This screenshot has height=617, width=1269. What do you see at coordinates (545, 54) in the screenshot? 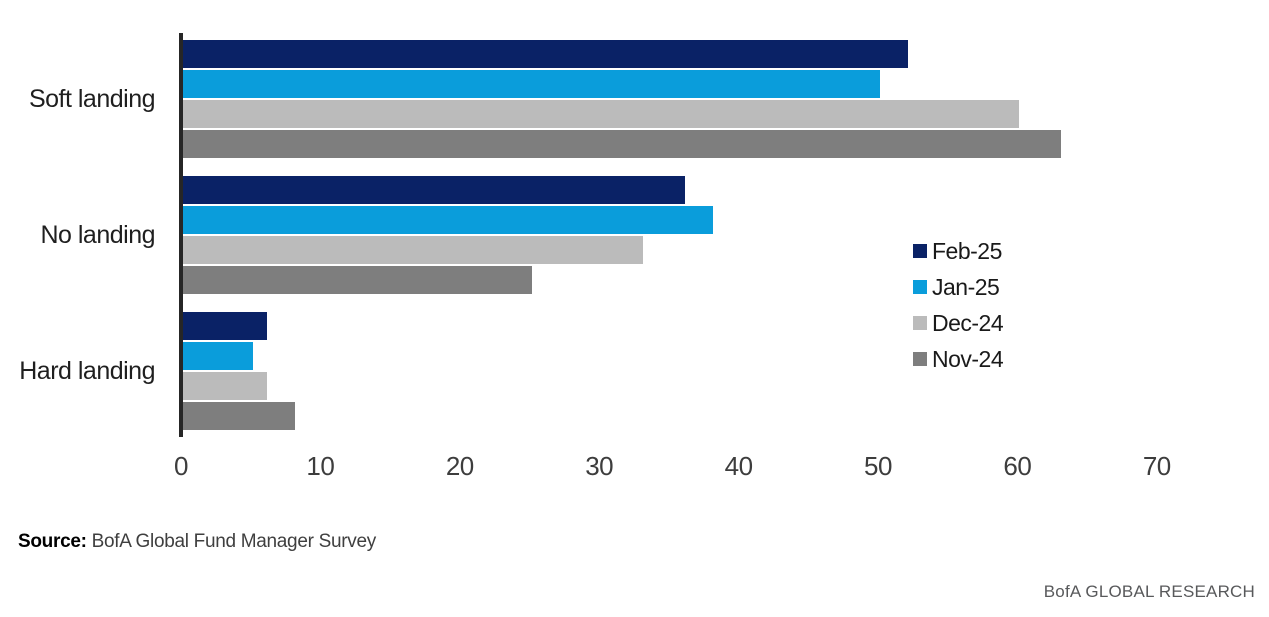
I see `bar-feb-25-soft-landing` at bounding box center [545, 54].